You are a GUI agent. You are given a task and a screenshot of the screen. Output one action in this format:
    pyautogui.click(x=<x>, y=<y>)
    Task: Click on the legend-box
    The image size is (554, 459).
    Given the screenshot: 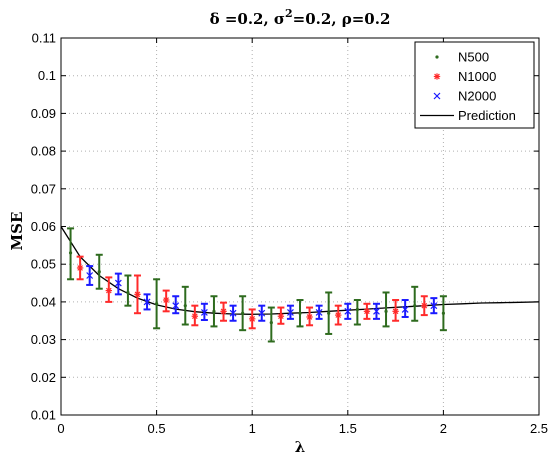 What is the action you would take?
    pyautogui.click(x=474, y=85)
    